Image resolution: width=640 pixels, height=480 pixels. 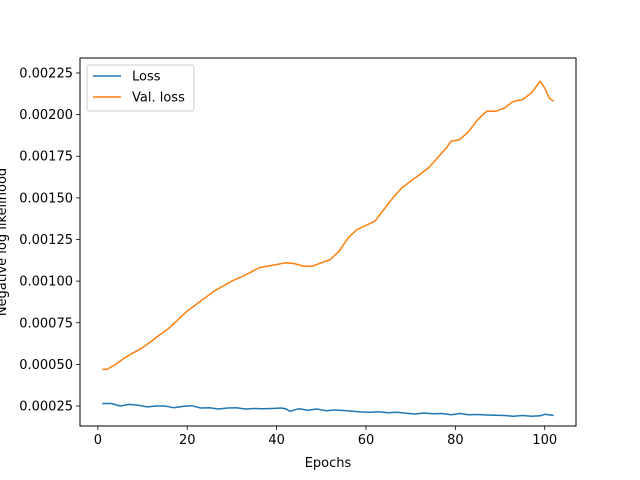 I want to click on y-tick-label: 0.00075, so click(x=46, y=323).